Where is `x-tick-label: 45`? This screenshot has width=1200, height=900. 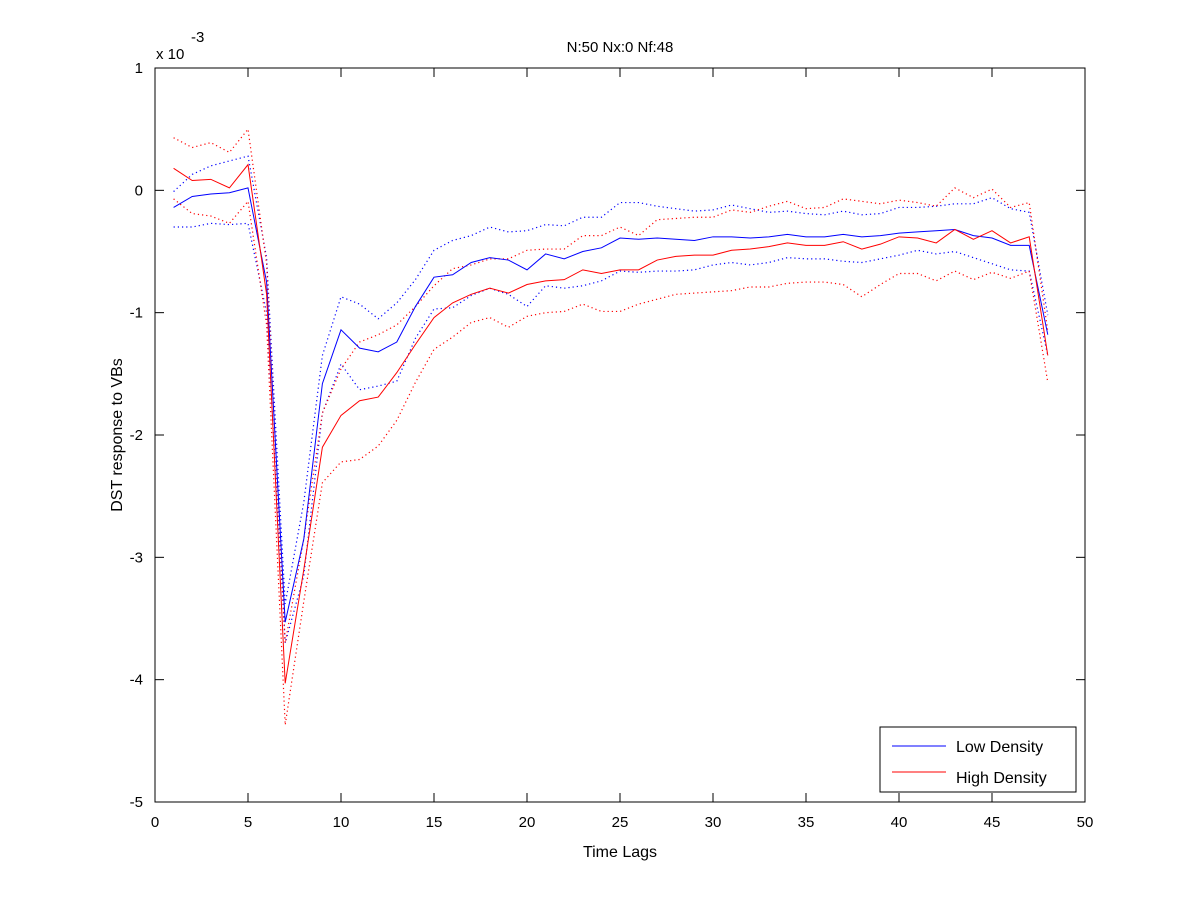 x-tick-label: 45 is located at coordinates (992, 822).